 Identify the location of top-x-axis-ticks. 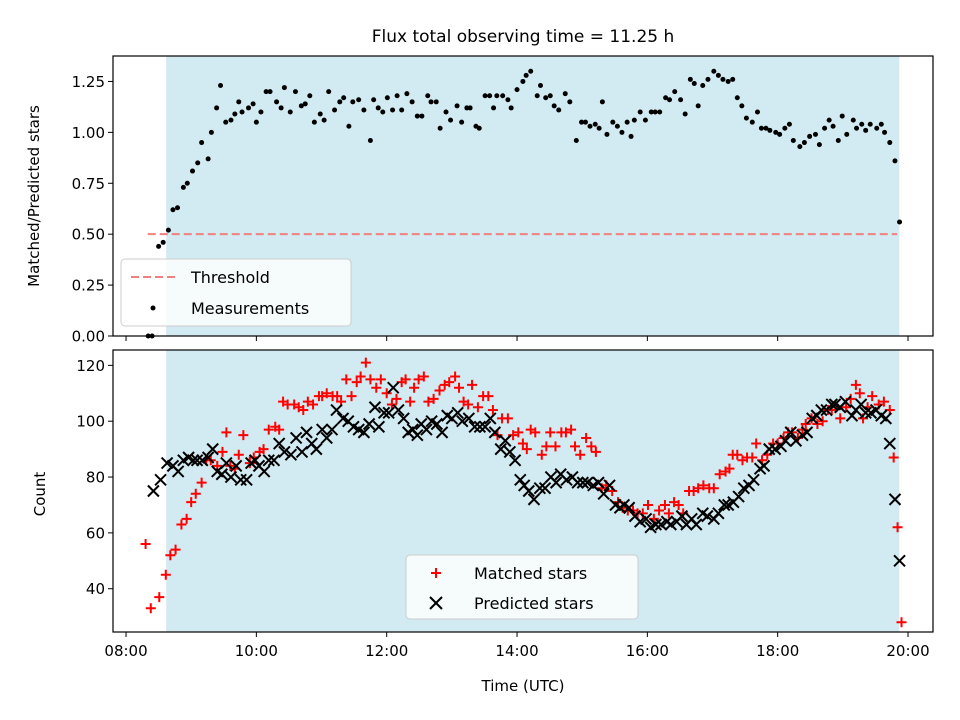
(517, 338).